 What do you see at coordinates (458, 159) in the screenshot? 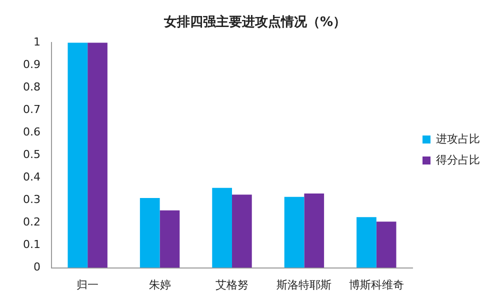
I see `legend-label: 得分占比` at bounding box center [458, 159].